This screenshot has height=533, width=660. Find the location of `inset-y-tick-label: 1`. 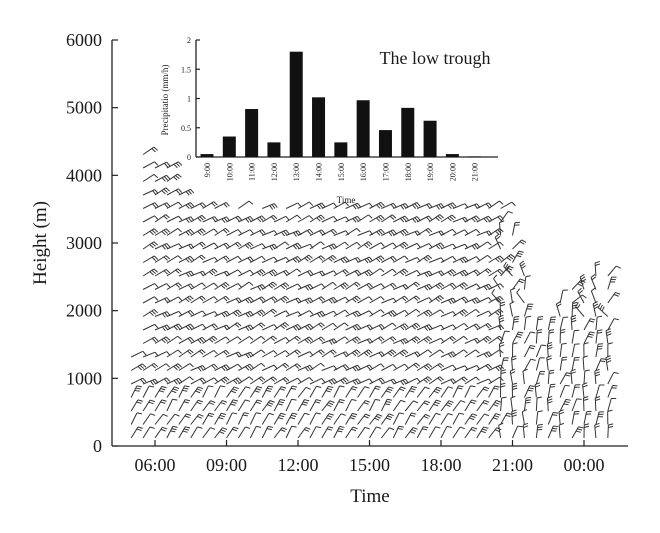

inset-y-tick-label: 1 is located at coordinates (189, 99).